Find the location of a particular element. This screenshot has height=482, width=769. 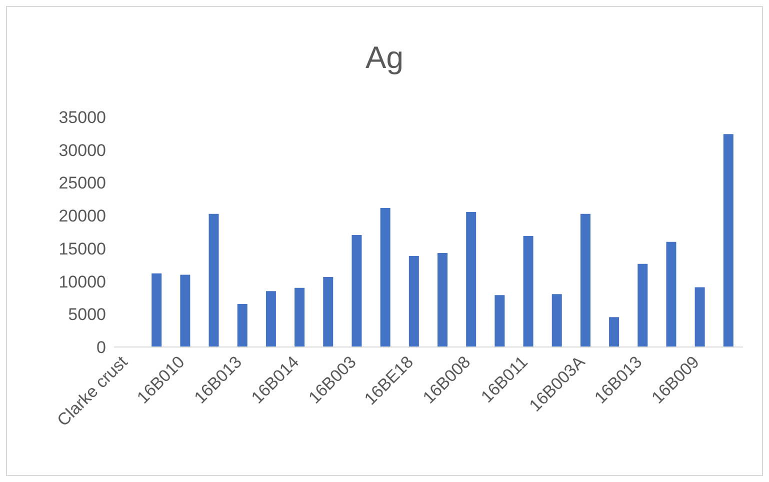

y-tick-label: 30000 is located at coordinates (82, 150).